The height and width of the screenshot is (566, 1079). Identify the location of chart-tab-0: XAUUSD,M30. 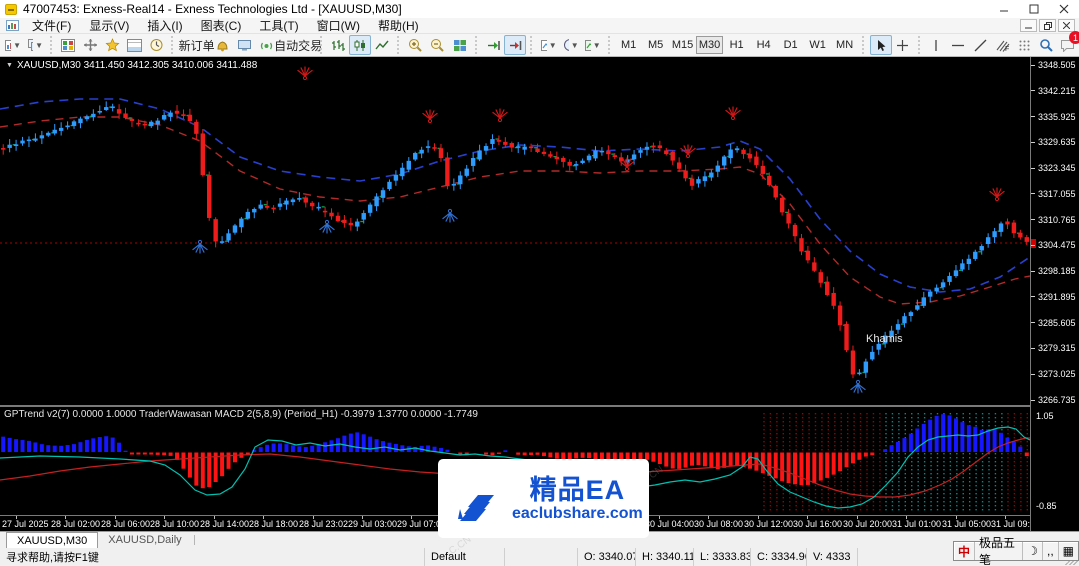
(52, 540).